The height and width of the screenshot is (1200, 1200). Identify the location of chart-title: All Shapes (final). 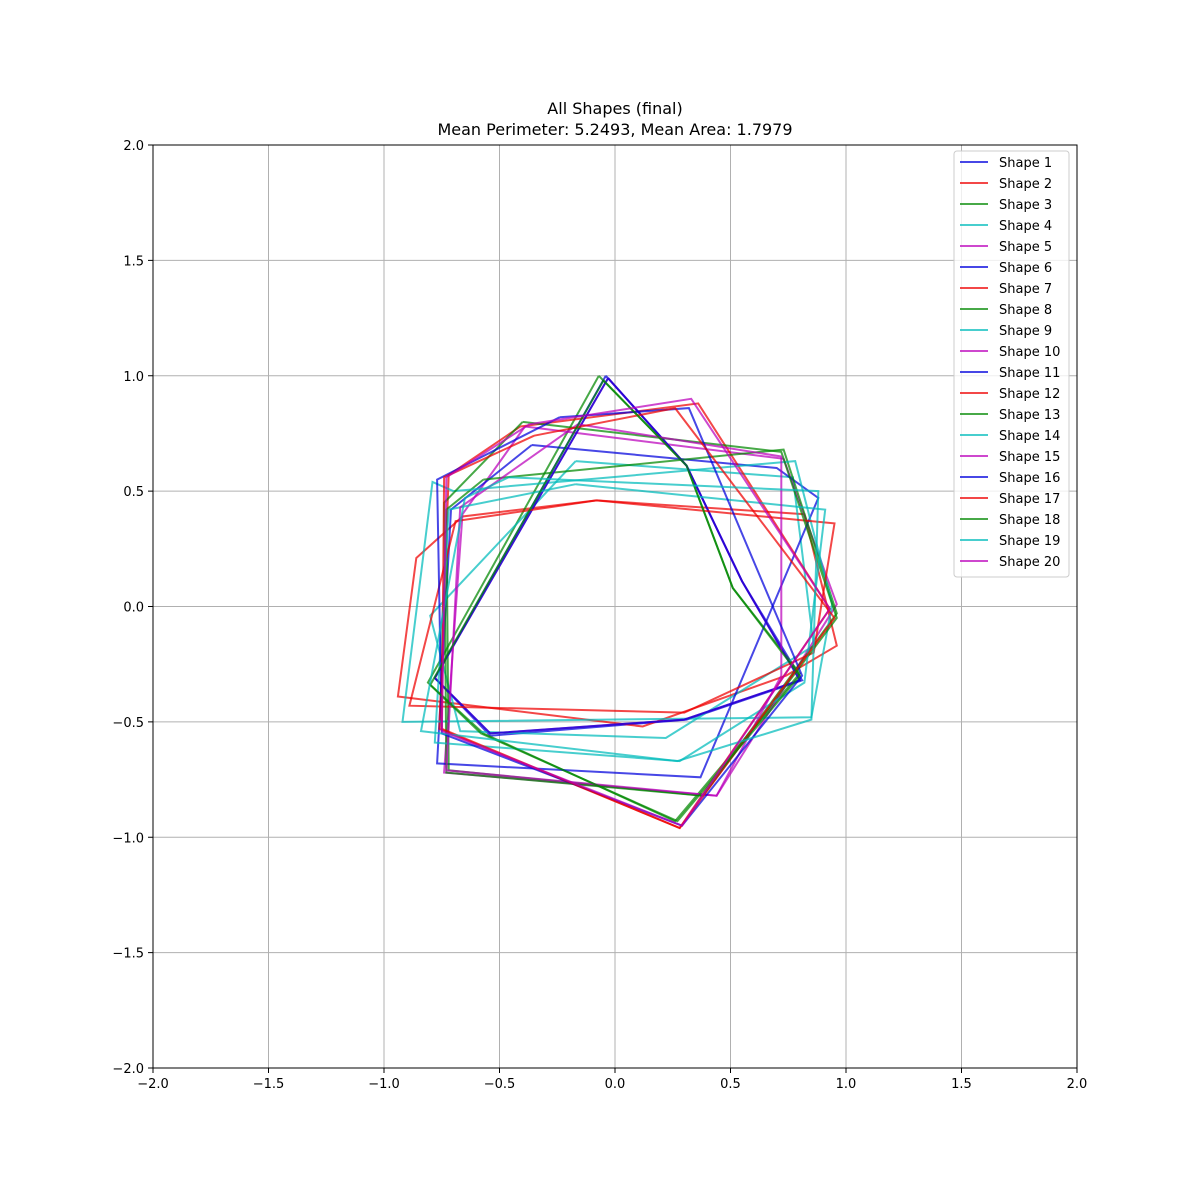
(615, 108).